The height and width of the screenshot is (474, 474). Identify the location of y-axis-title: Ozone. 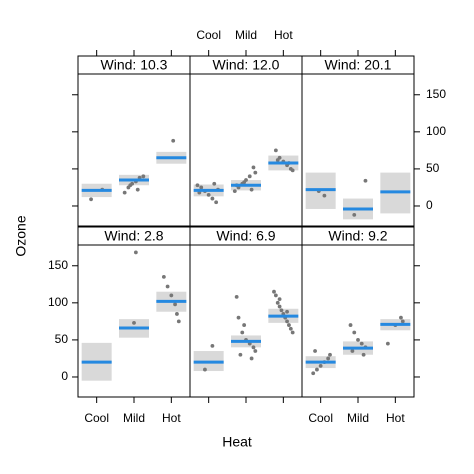
(21, 235).